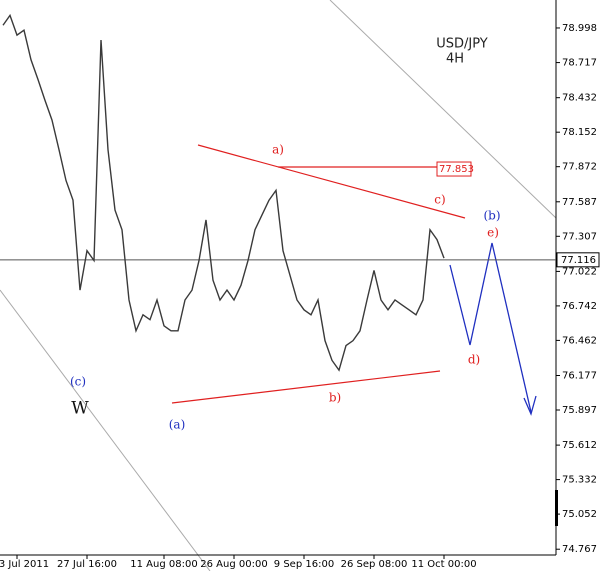  What do you see at coordinates (78, 382) in the screenshot?
I see `wave-label: (c)` at bounding box center [78, 382].